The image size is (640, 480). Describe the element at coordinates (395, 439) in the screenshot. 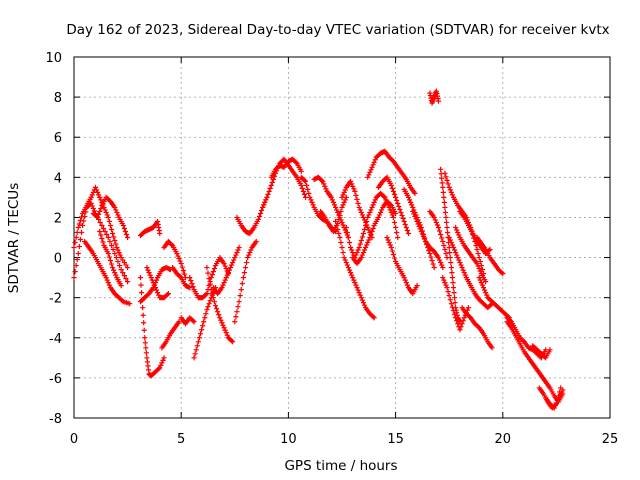

I see `x-tick-label: 15` at that location.